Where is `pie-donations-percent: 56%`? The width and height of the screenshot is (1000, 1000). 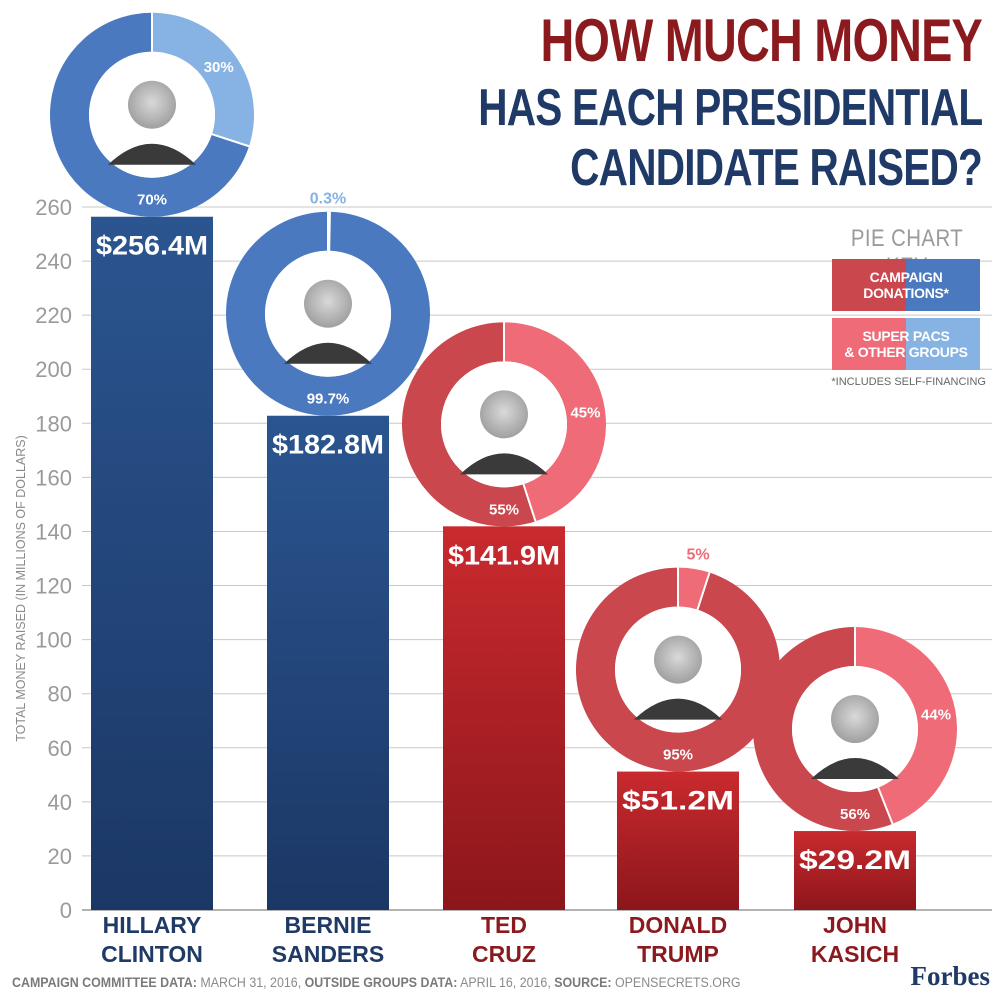
pie-donations-percent: 56% is located at coordinates (855, 814).